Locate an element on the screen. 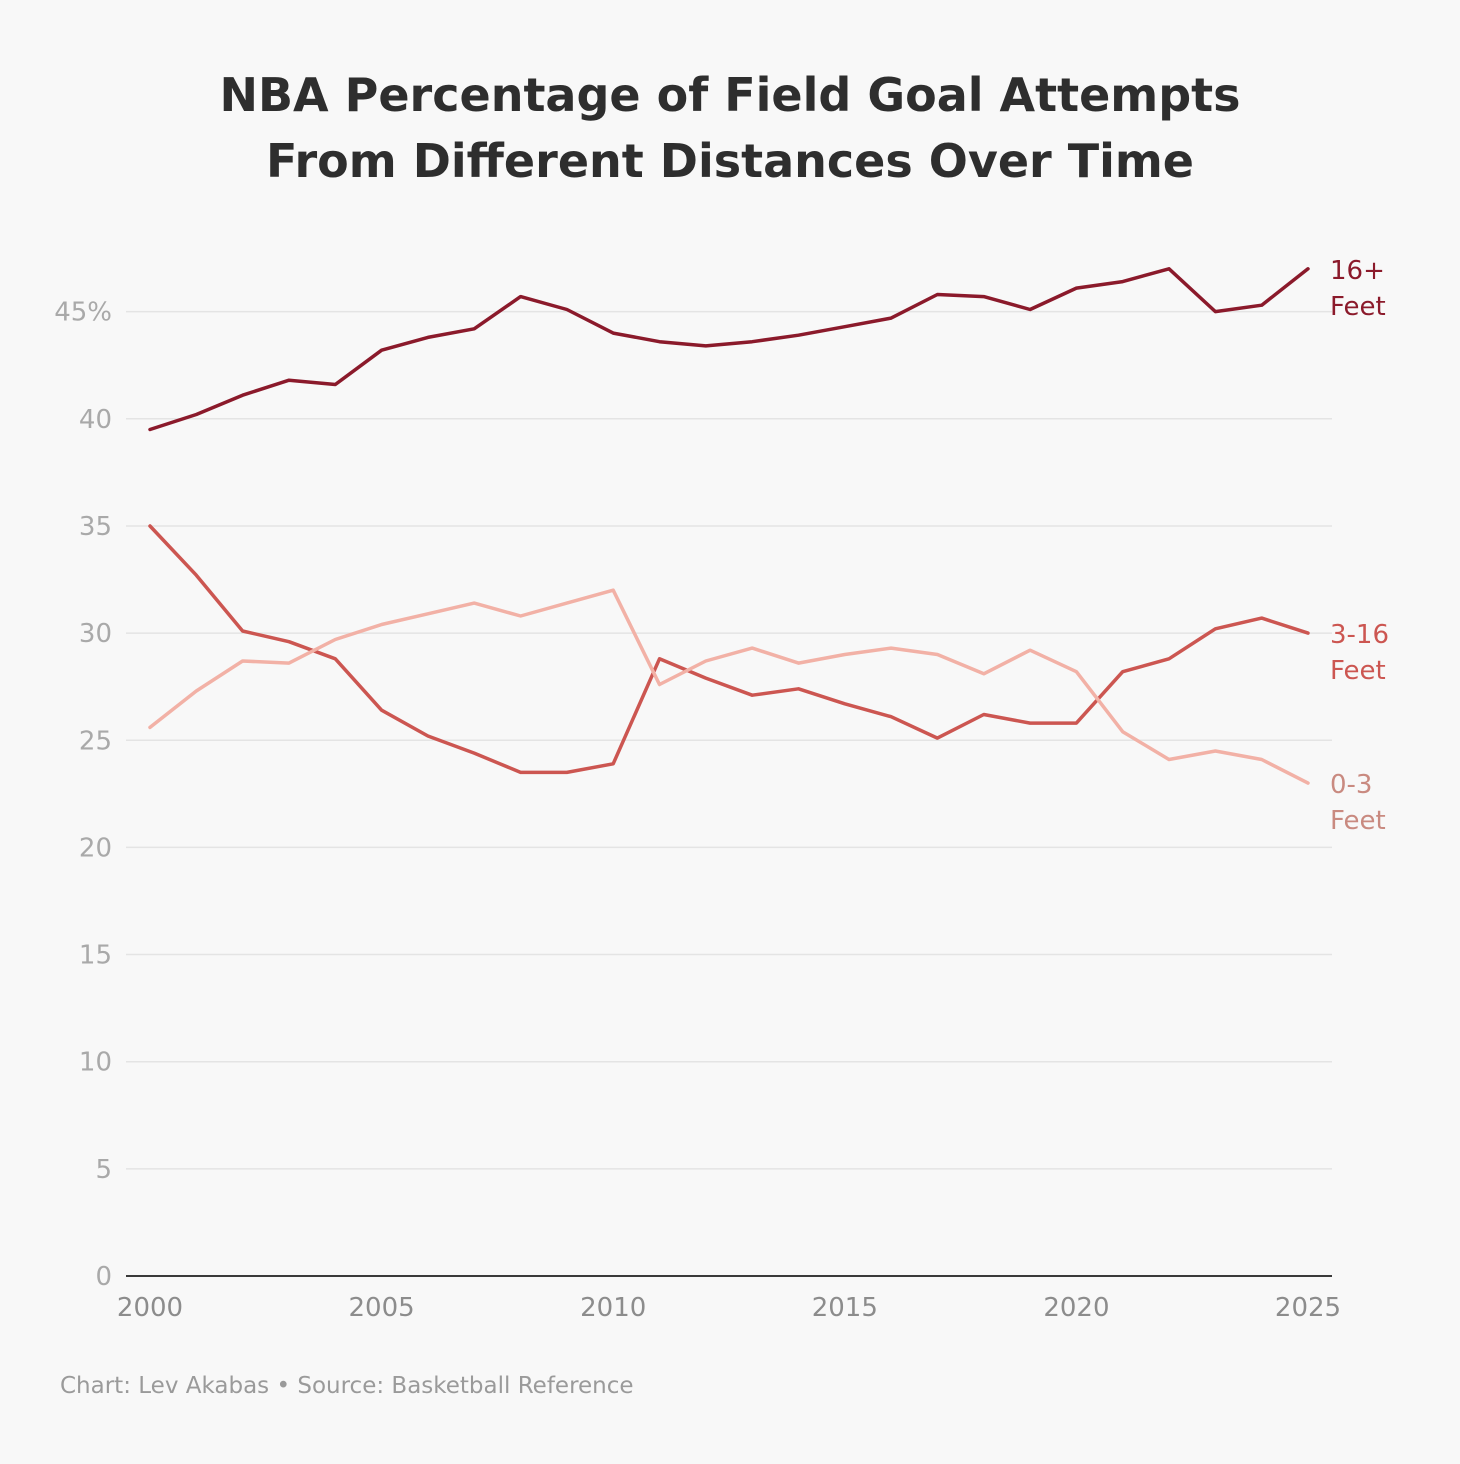 The width and height of the screenshot is (1460, 1464). series-label-2-line-0: 0-3 is located at coordinates (1351, 785).